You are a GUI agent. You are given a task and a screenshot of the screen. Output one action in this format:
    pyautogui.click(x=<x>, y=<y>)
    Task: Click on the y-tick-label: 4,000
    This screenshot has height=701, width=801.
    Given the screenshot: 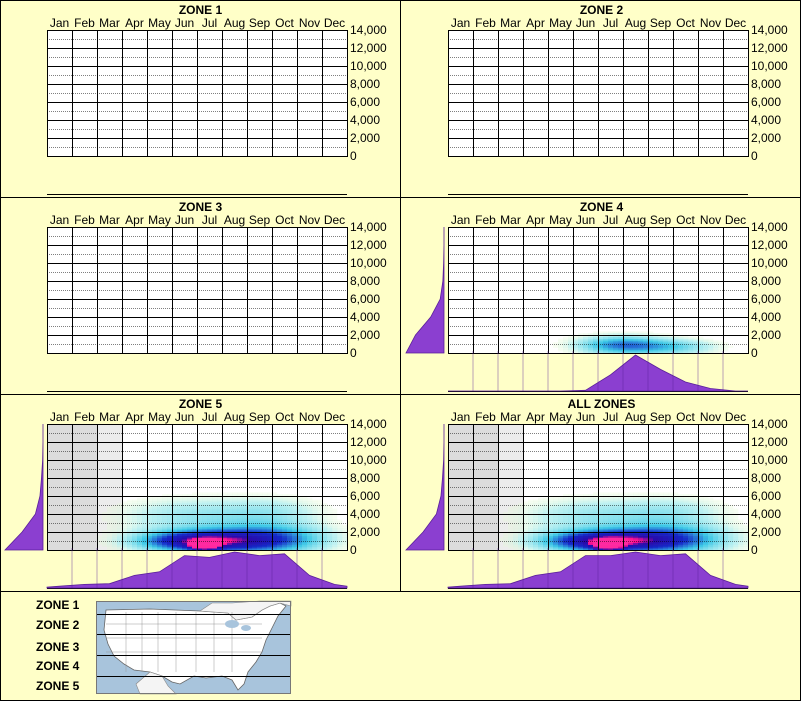 What is the action you would take?
    pyautogui.click(x=365, y=120)
    